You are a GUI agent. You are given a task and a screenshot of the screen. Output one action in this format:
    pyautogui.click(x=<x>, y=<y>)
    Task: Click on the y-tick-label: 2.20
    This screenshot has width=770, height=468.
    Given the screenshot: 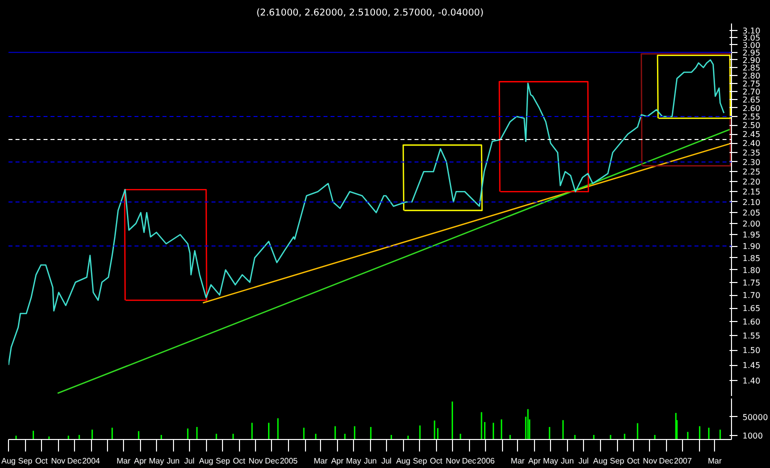 What is the action you would take?
    pyautogui.click(x=751, y=182)
    